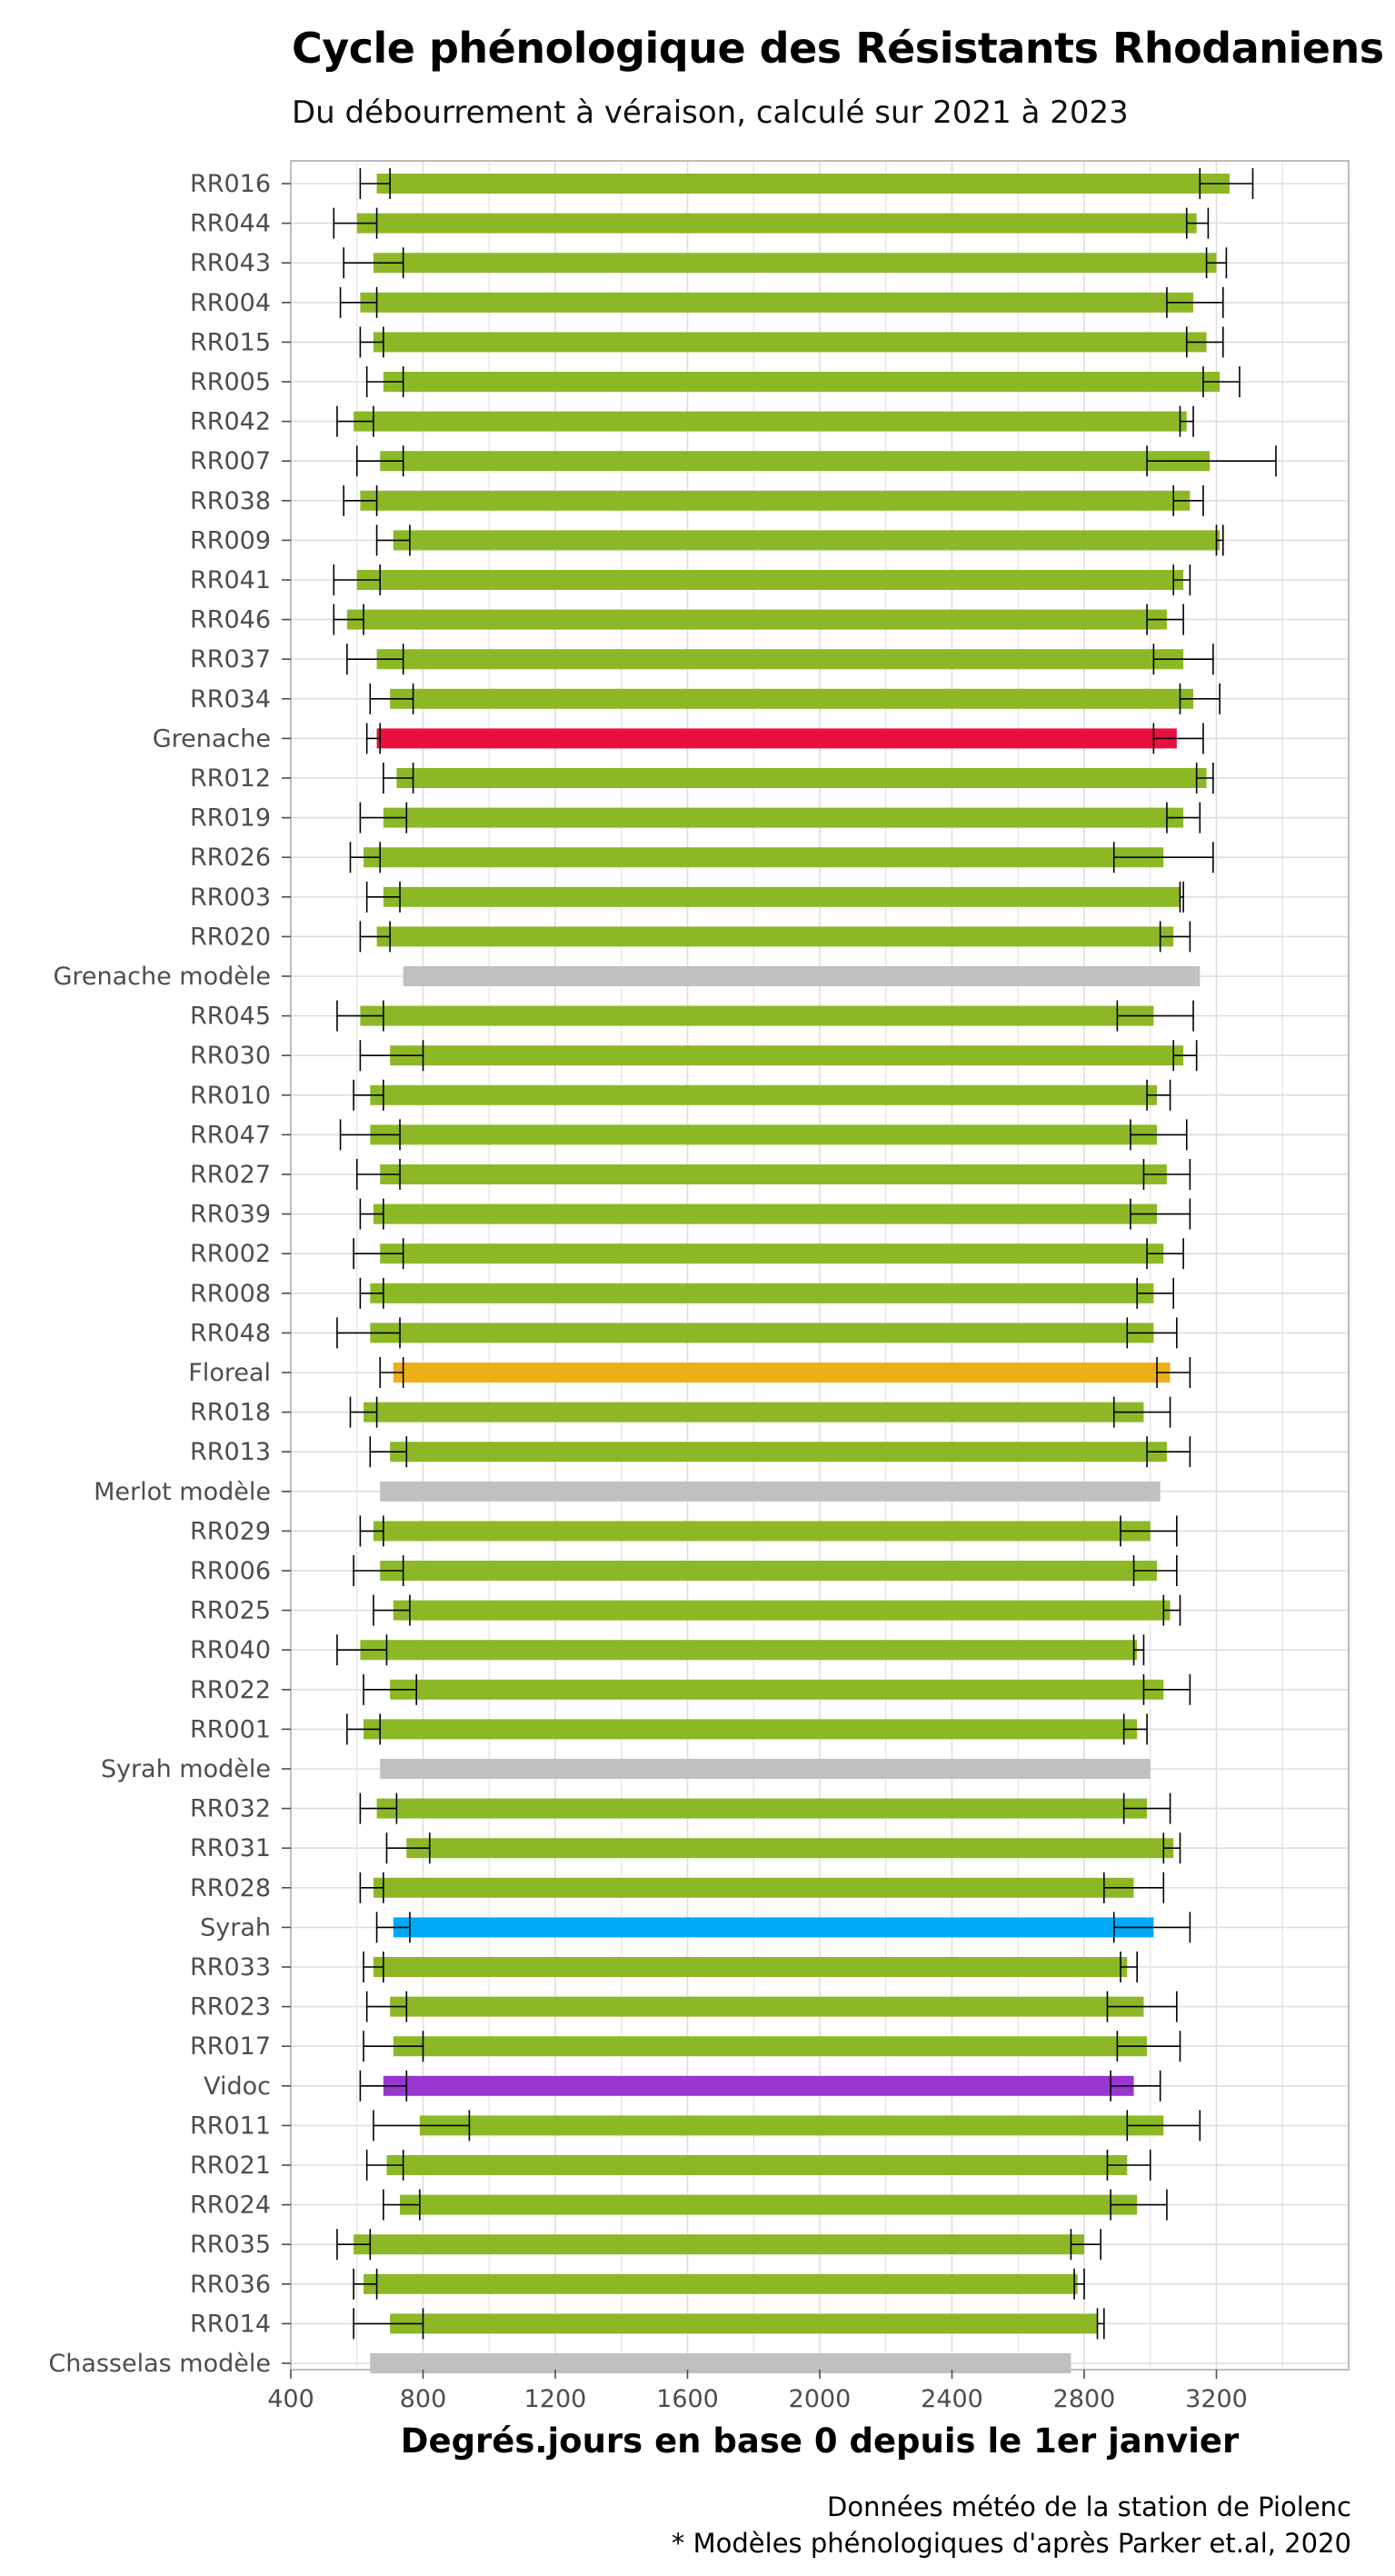 Image resolution: width=1395 pixels, height=2576 pixels. Describe the element at coordinates (764, 1094) in the screenshot. I see `bar-RR010` at that location.